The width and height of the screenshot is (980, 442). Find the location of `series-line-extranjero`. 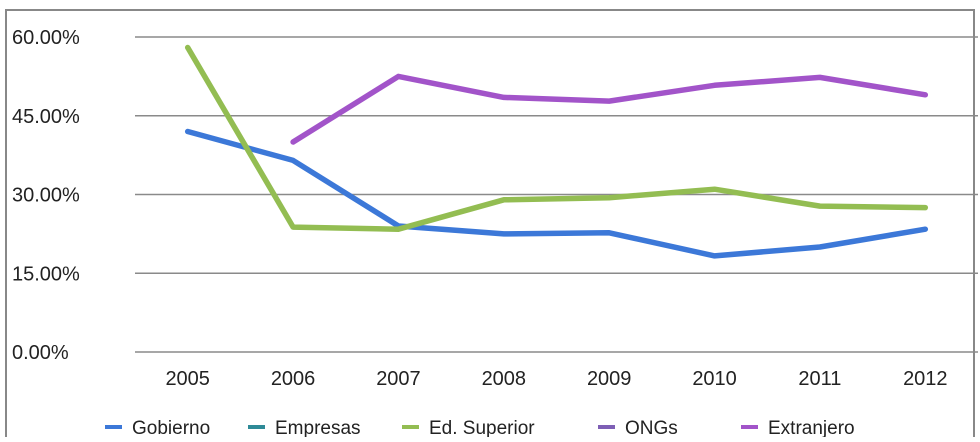

series-line-extranjero is located at coordinates (609, 109).